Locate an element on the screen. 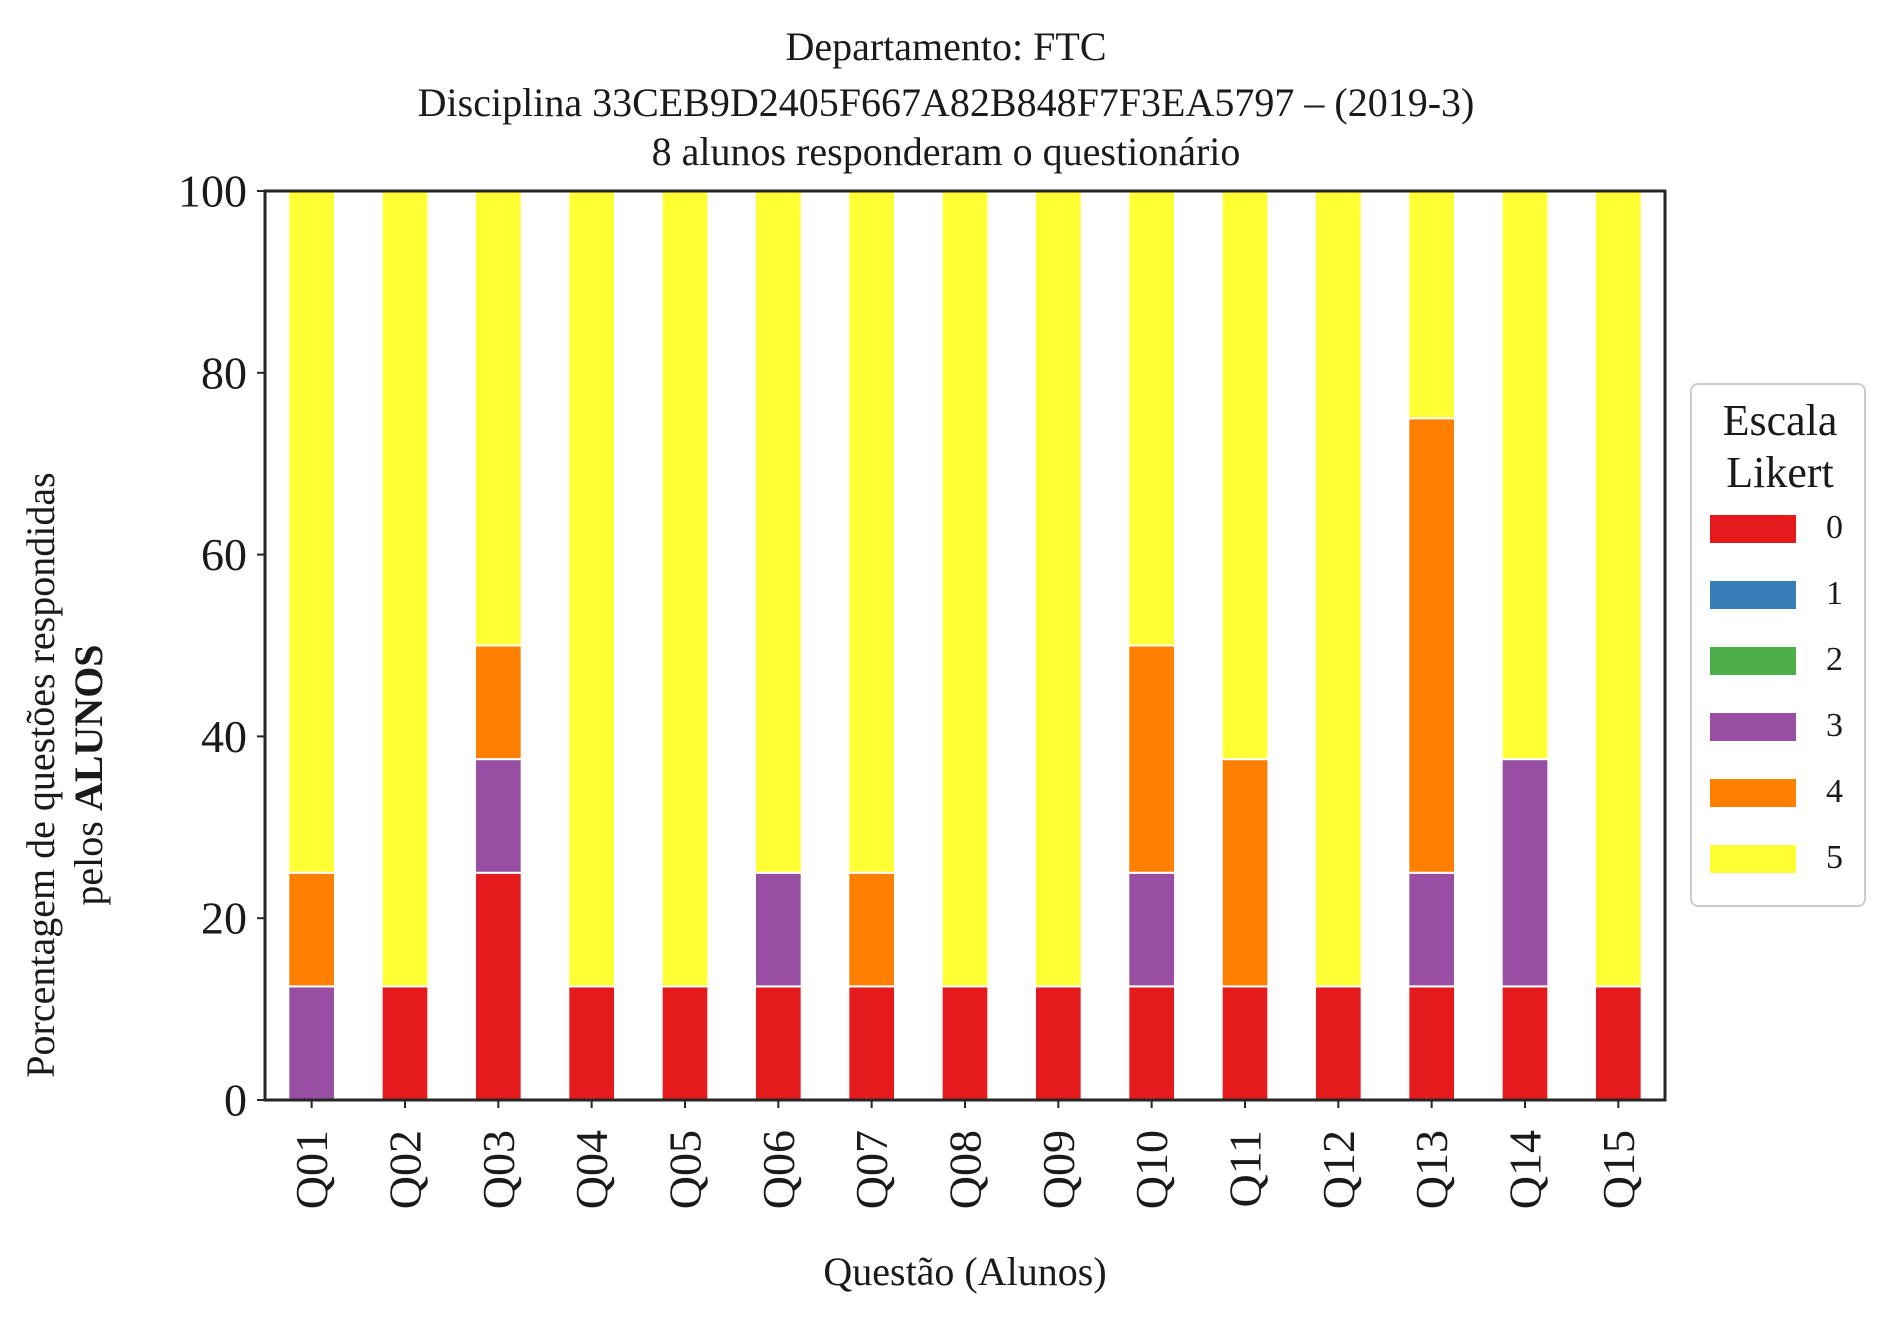 Image resolution: width=1892 pixels, height=1323 pixels. chart-title-line-3: 8 alunos responderam o questionário is located at coordinates (946, 151).